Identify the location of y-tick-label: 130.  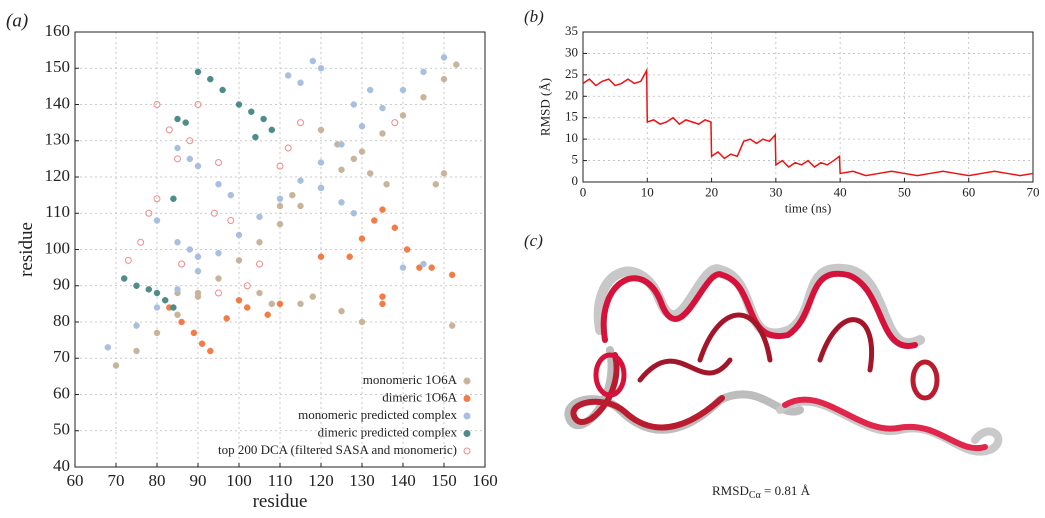
(58, 139).